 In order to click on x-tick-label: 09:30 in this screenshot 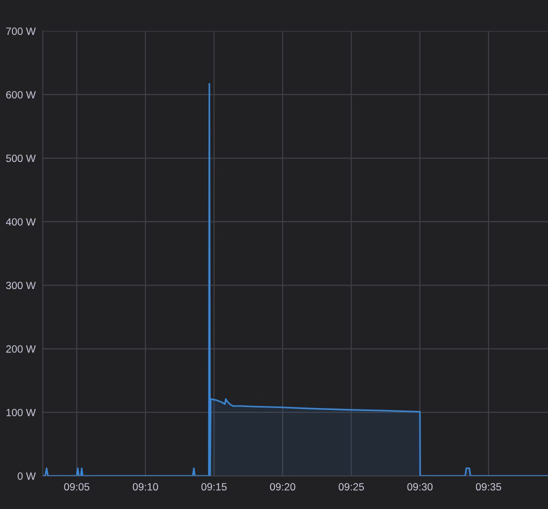, I will do `click(420, 487)`.